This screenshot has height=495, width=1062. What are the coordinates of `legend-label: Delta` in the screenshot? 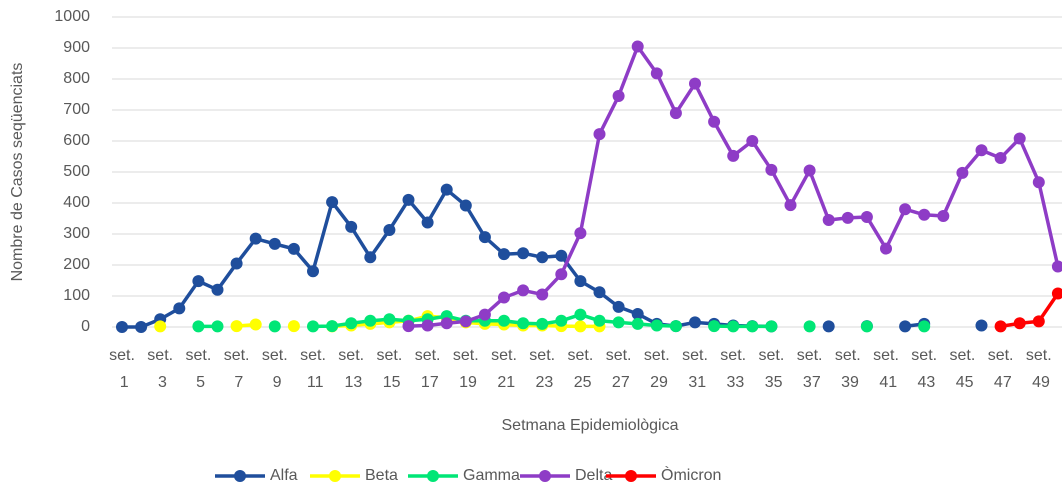 It's located at (593, 475).